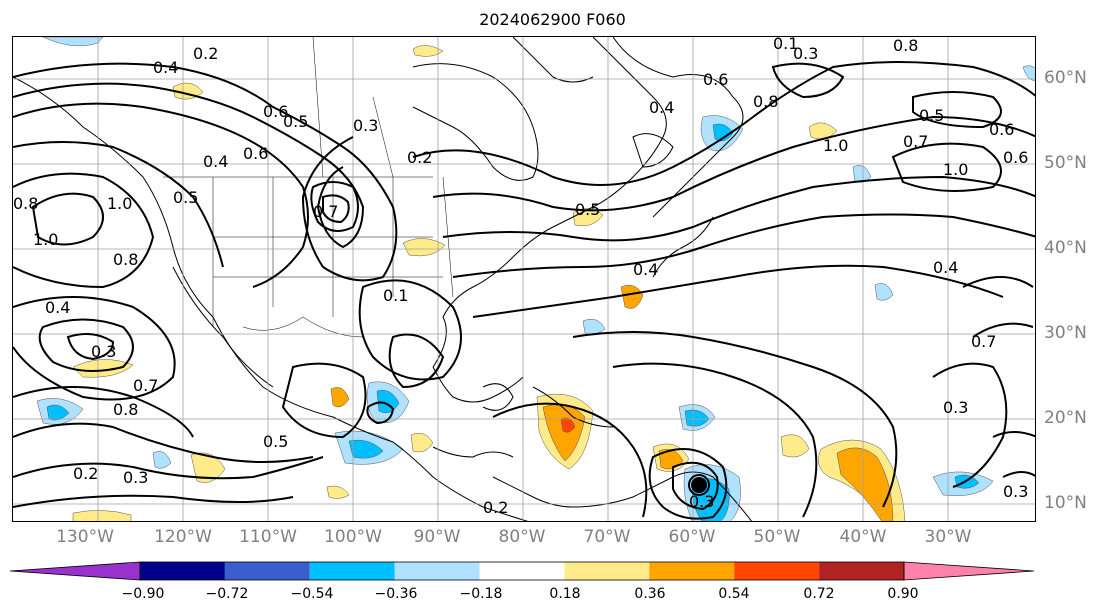  What do you see at coordinates (481, 594) in the screenshot?
I see `colorbar-tick: −0.18` at bounding box center [481, 594].